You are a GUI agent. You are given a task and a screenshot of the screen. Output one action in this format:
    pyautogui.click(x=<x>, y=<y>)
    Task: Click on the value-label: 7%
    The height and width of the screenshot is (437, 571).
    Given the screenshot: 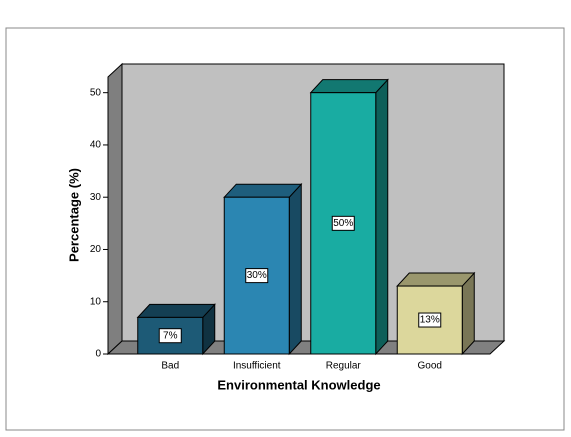 What is the action you would take?
    pyautogui.click(x=170, y=335)
    